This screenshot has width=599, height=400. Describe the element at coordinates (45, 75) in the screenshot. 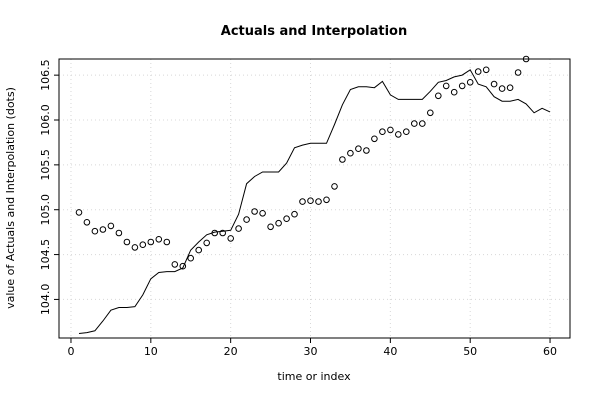

I see `y-tick-label: 106.5` at that location.